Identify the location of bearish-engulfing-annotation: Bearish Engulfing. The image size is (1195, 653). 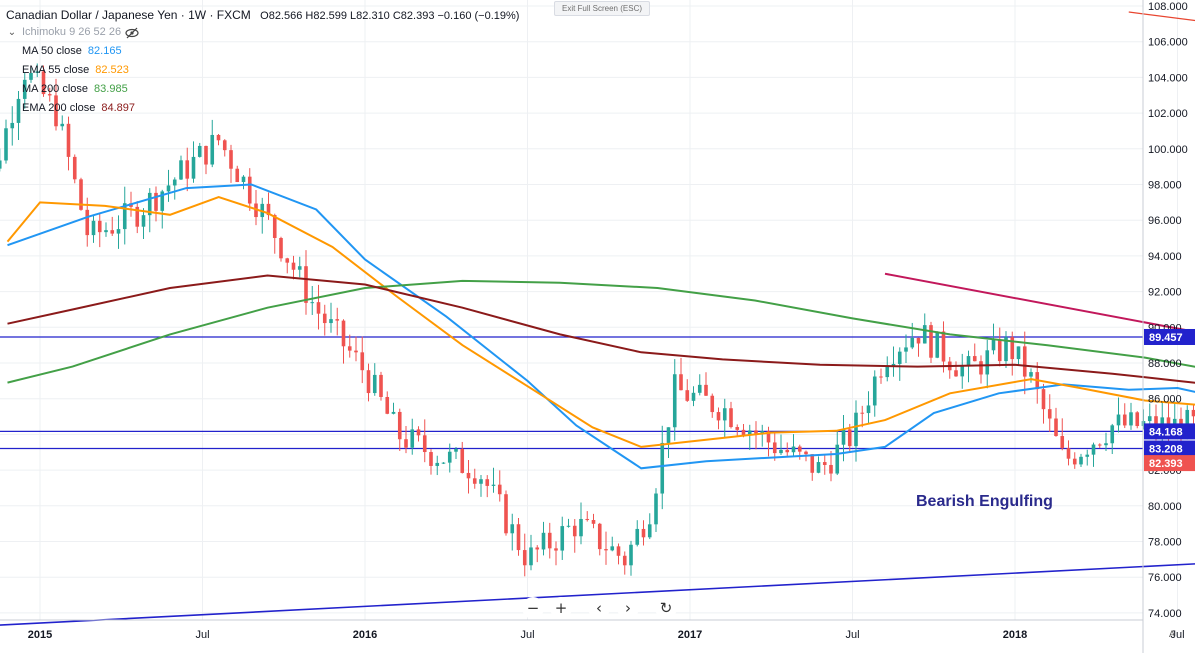
(984, 501).